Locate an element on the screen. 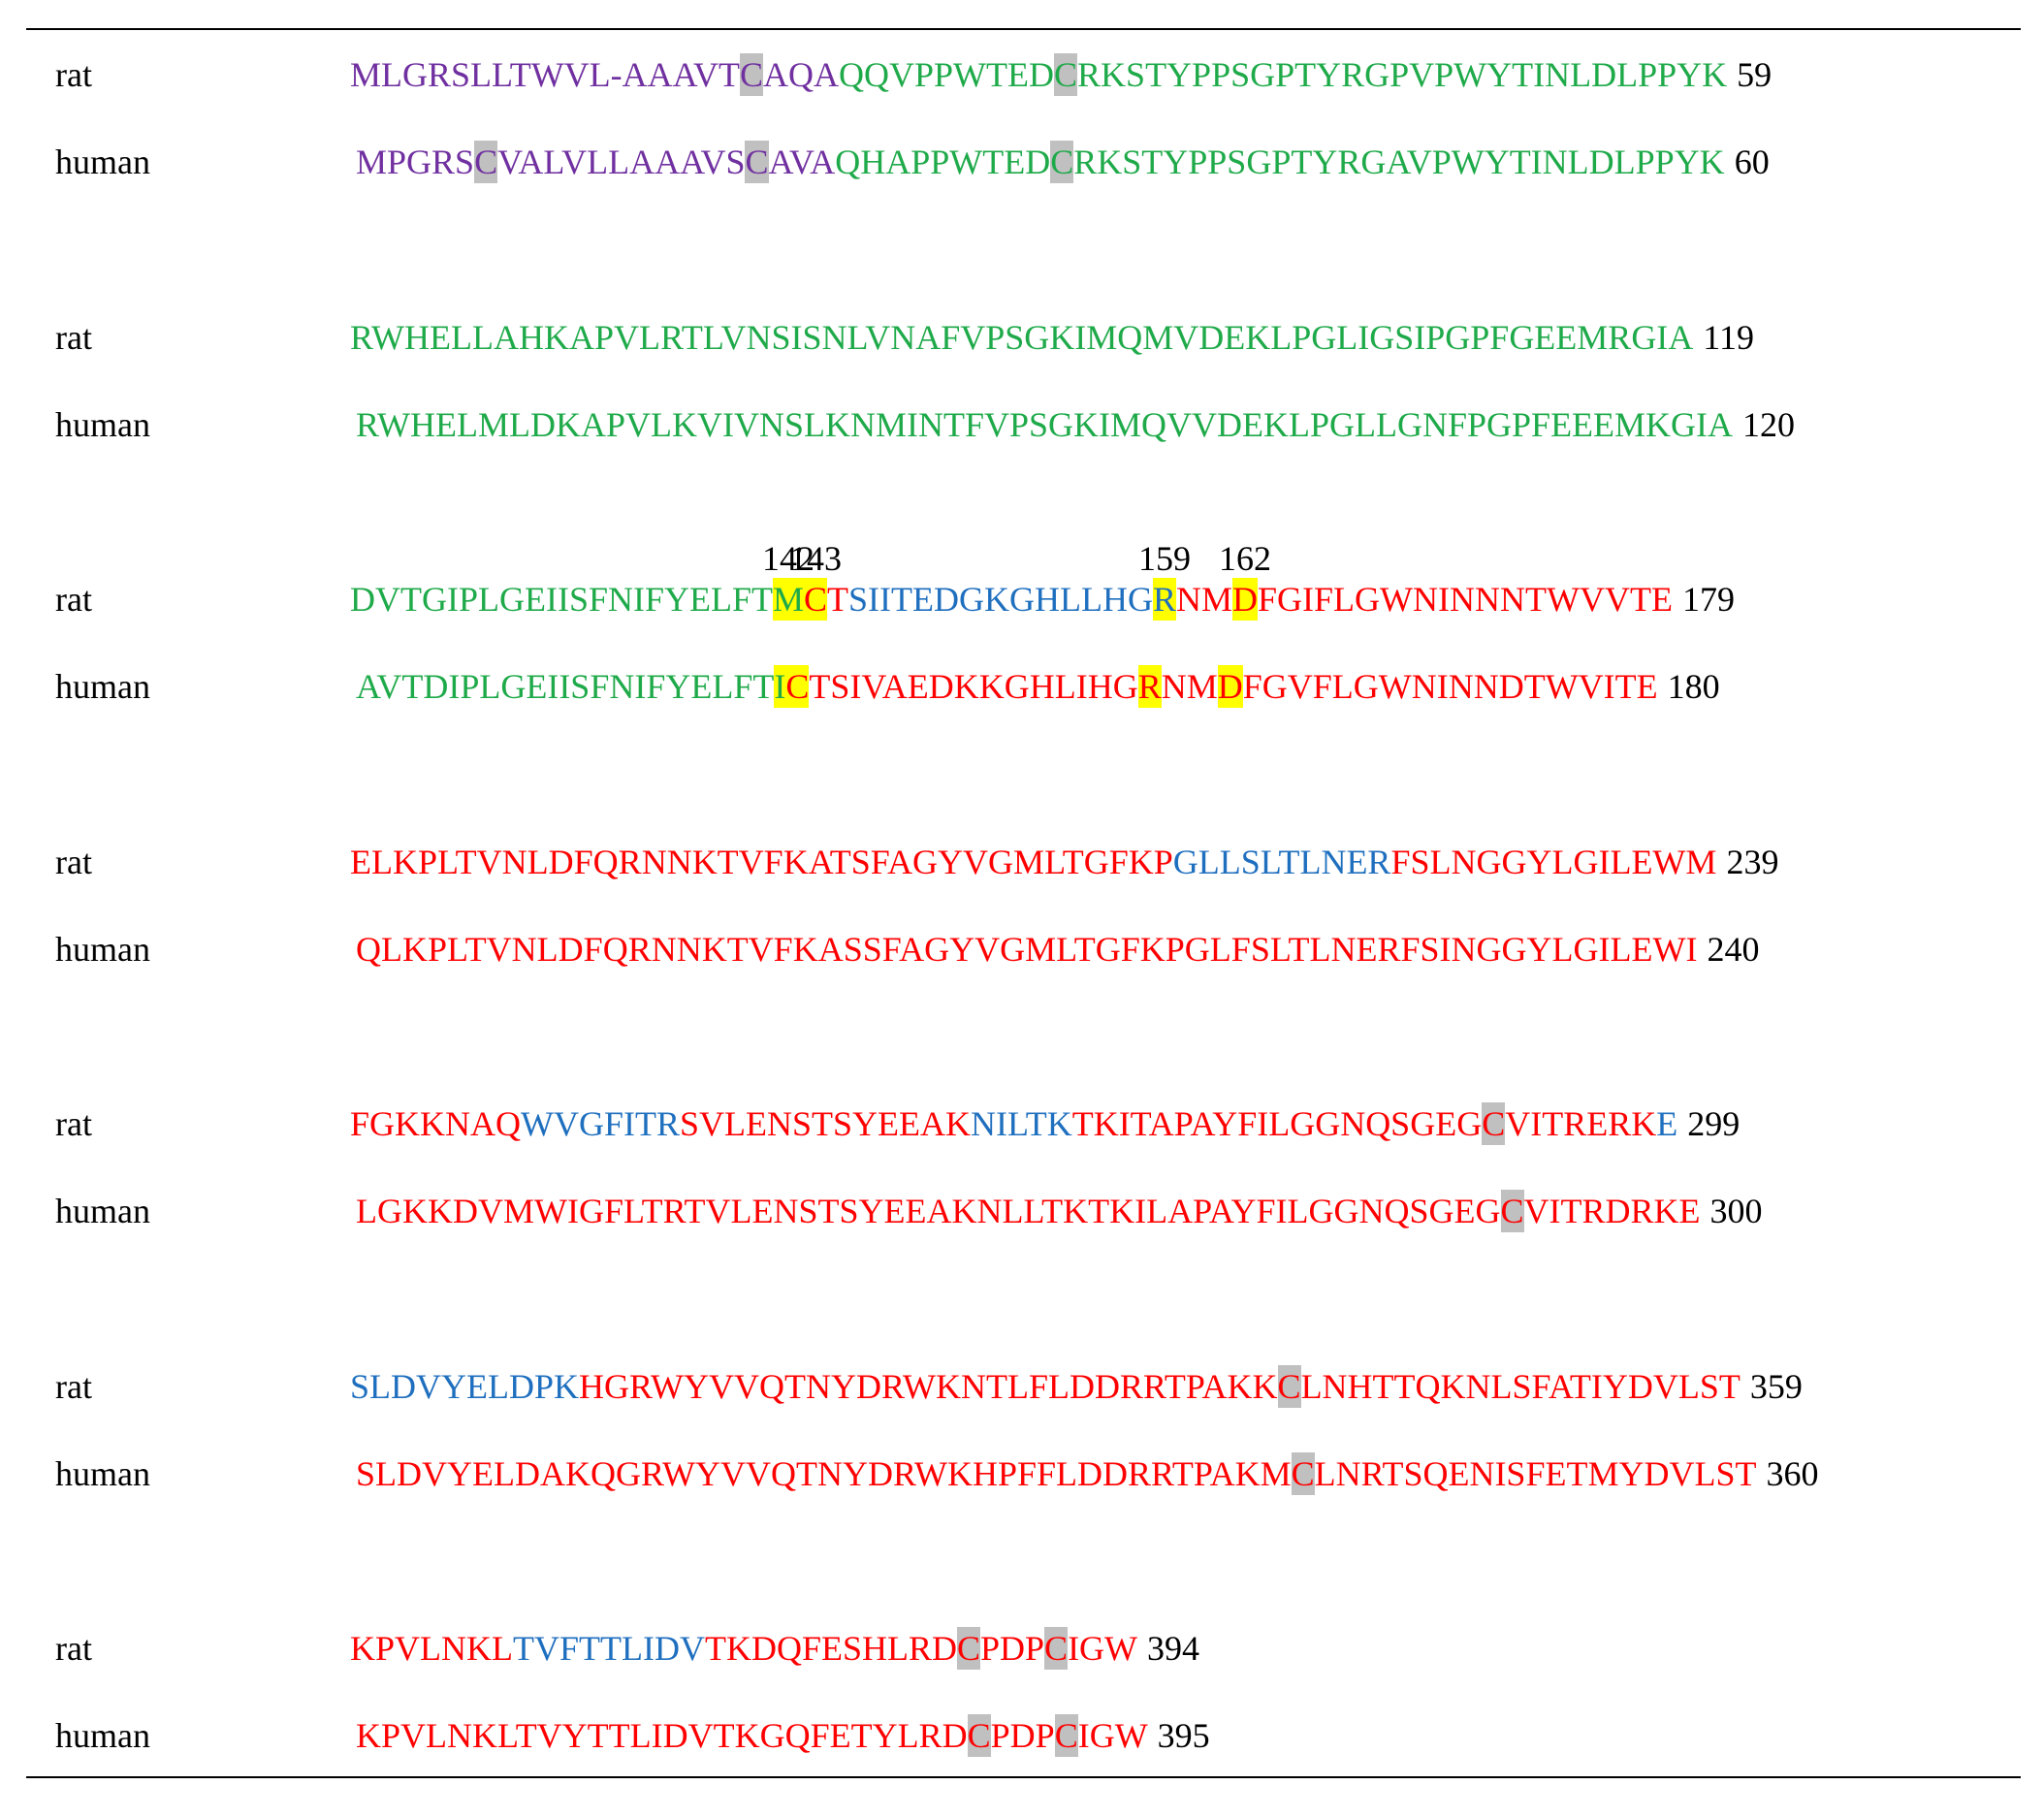 The width and height of the screenshot is (2044, 1817). residue-segment: QHAPPWTED is located at coordinates (943, 162).